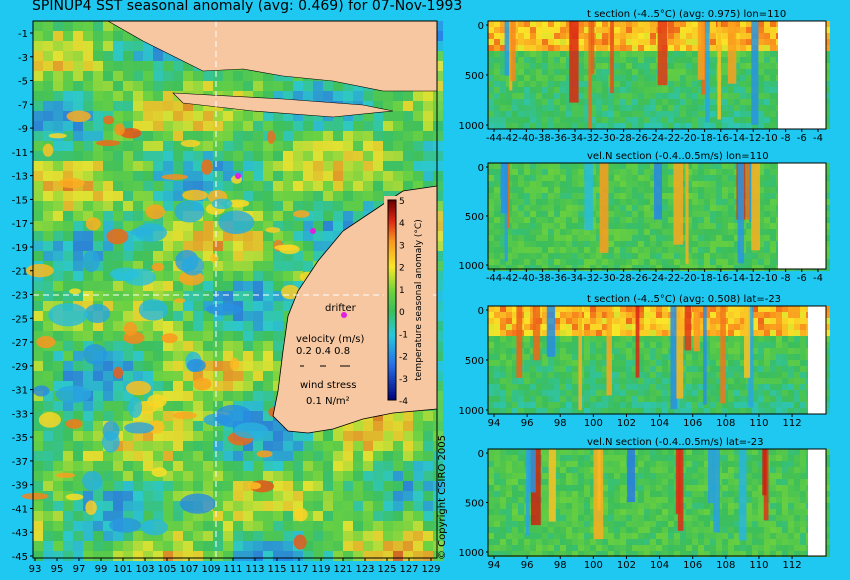 Image resolution: width=850 pixels, height=580 pixels. I want to click on lat-tick-label: -33, so click(20, 414).